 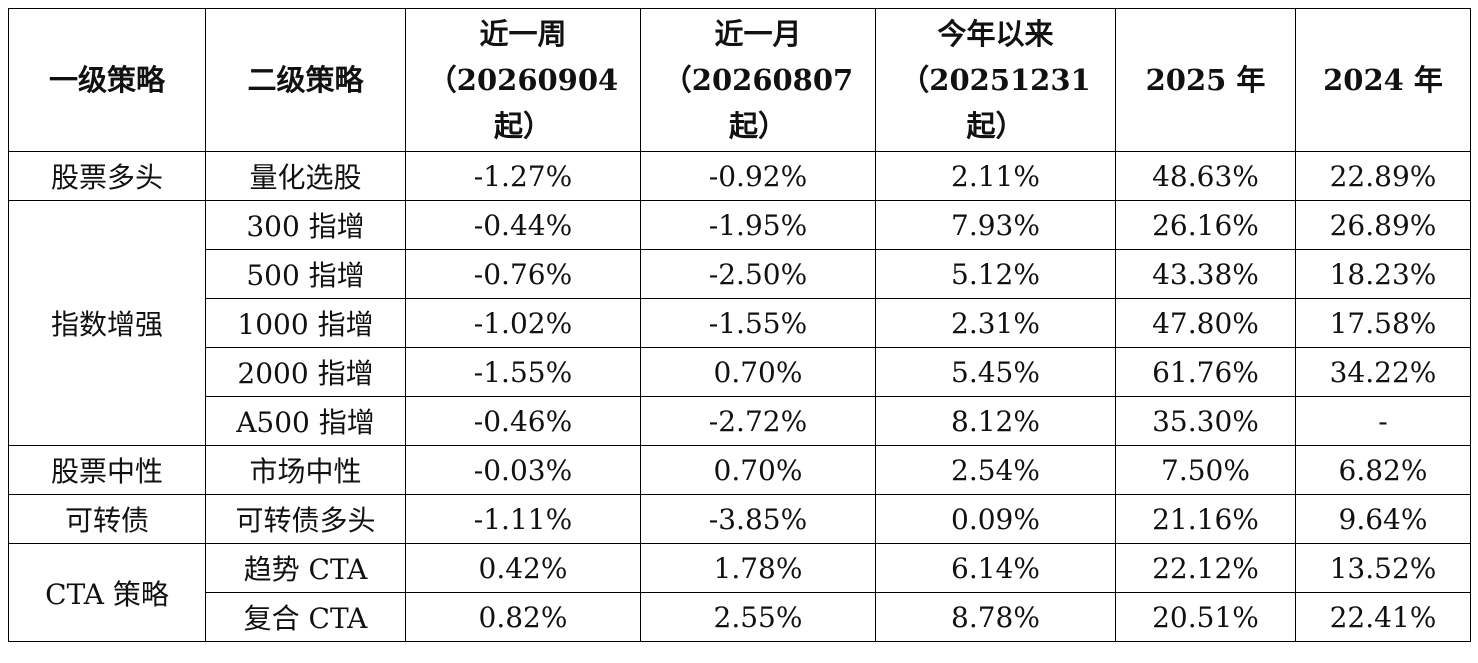 I want to click on value-cell: 6.14%, so click(x=995, y=568).